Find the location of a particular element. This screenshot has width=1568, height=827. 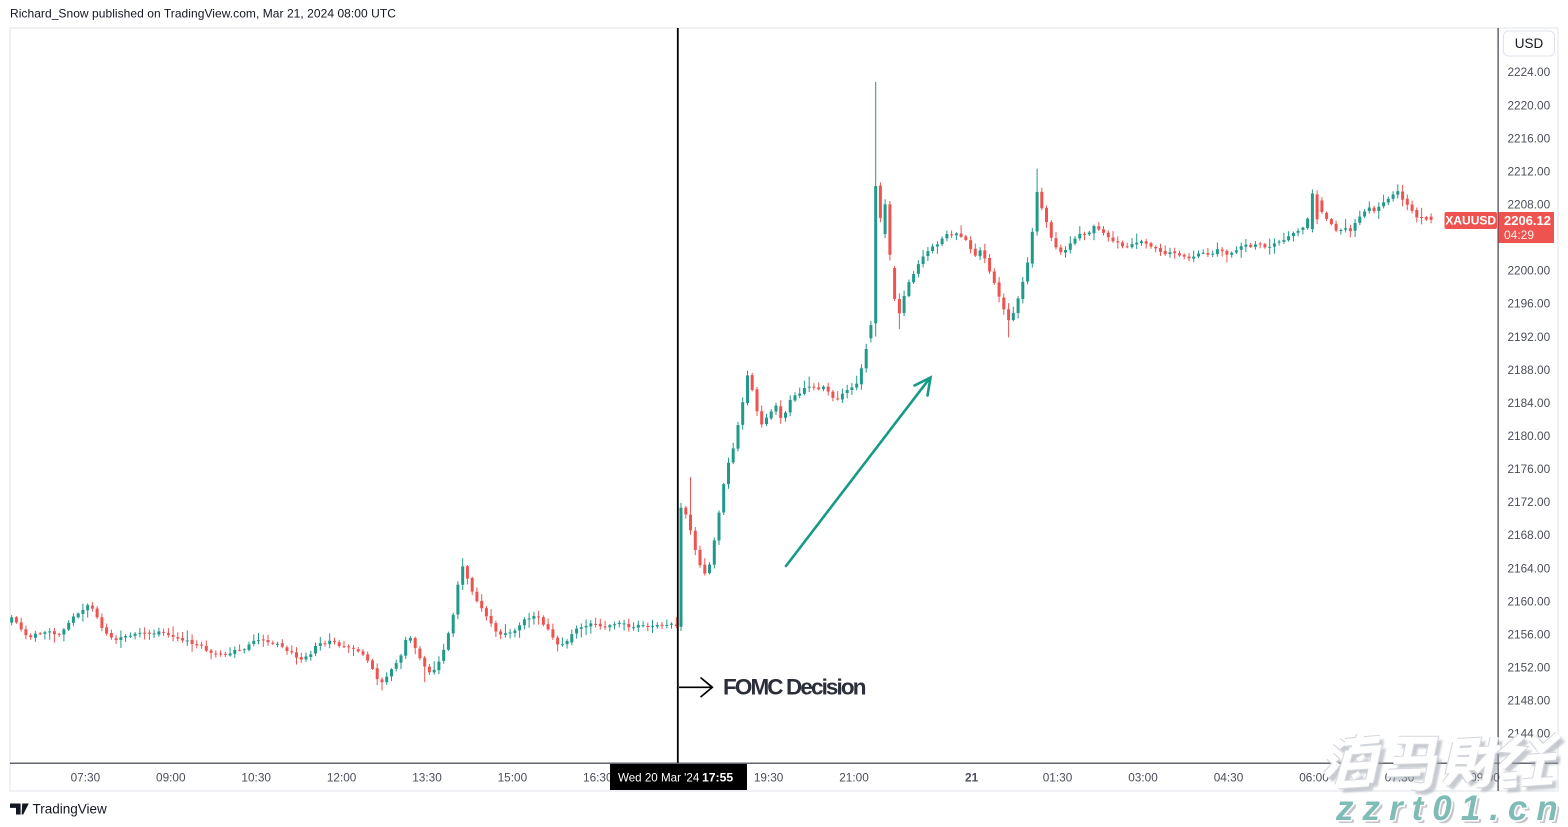

svg-text: 04:29 is located at coordinates (1519, 235).